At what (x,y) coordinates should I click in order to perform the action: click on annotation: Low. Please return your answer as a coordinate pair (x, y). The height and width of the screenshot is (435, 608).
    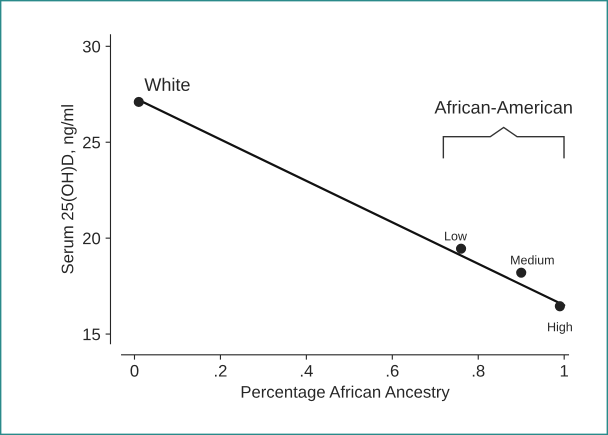
    Looking at the image, I should click on (456, 236).